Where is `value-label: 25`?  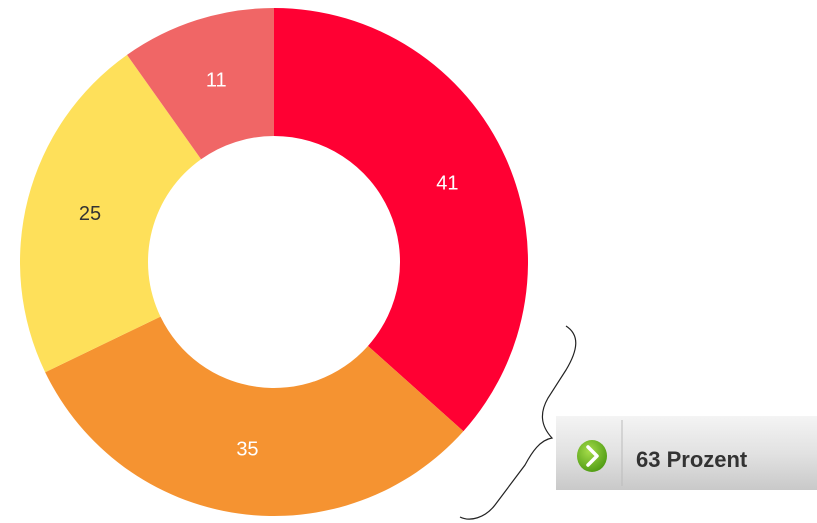
value-label: 25 is located at coordinates (90, 214).